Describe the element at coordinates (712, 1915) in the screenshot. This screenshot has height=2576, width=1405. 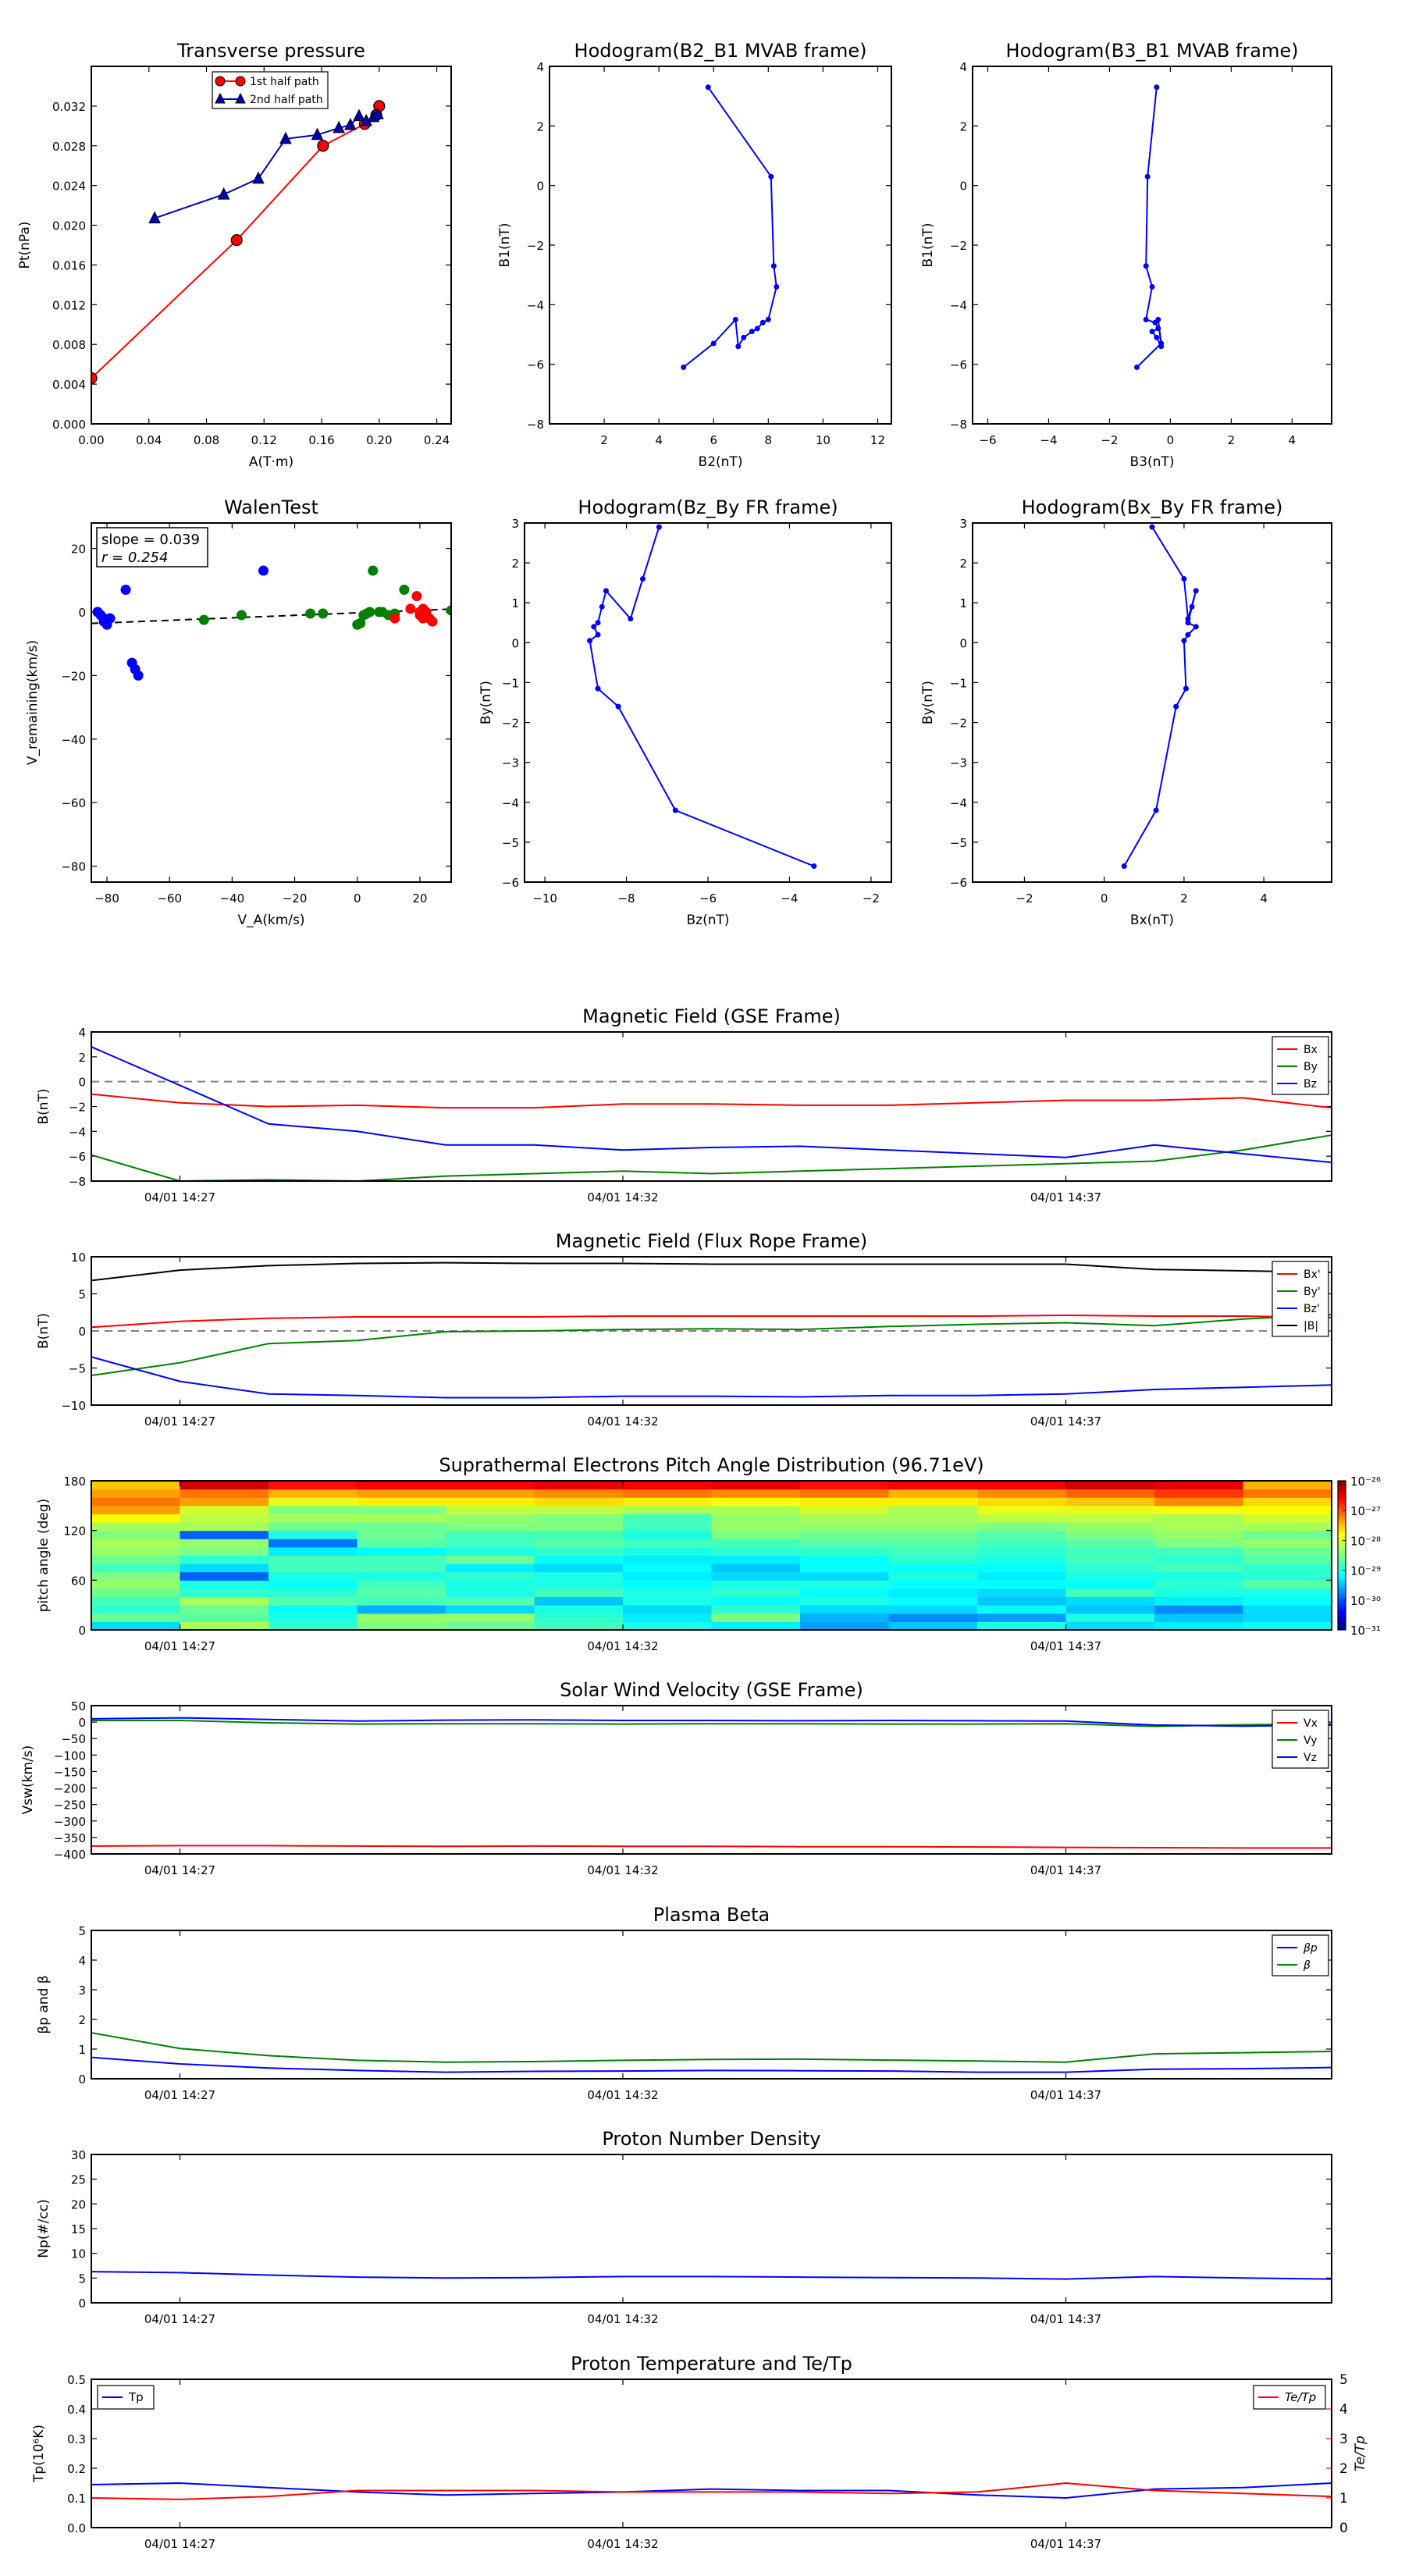
I see `chart-title: Plasma Beta` at that location.